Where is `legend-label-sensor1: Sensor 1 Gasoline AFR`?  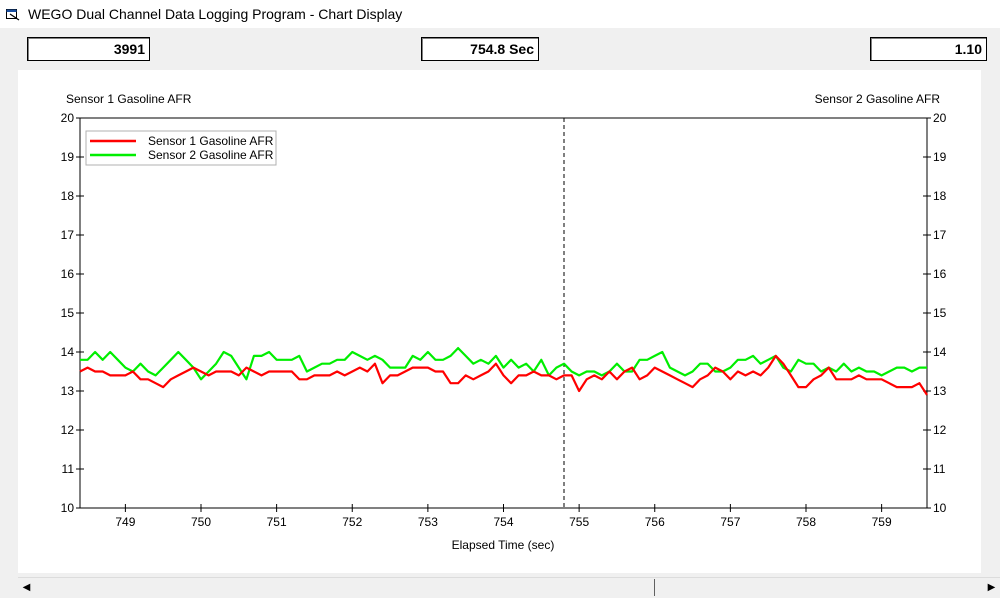 legend-label-sensor1: Sensor 1 Gasoline AFR is located at coordinates (211, 141).